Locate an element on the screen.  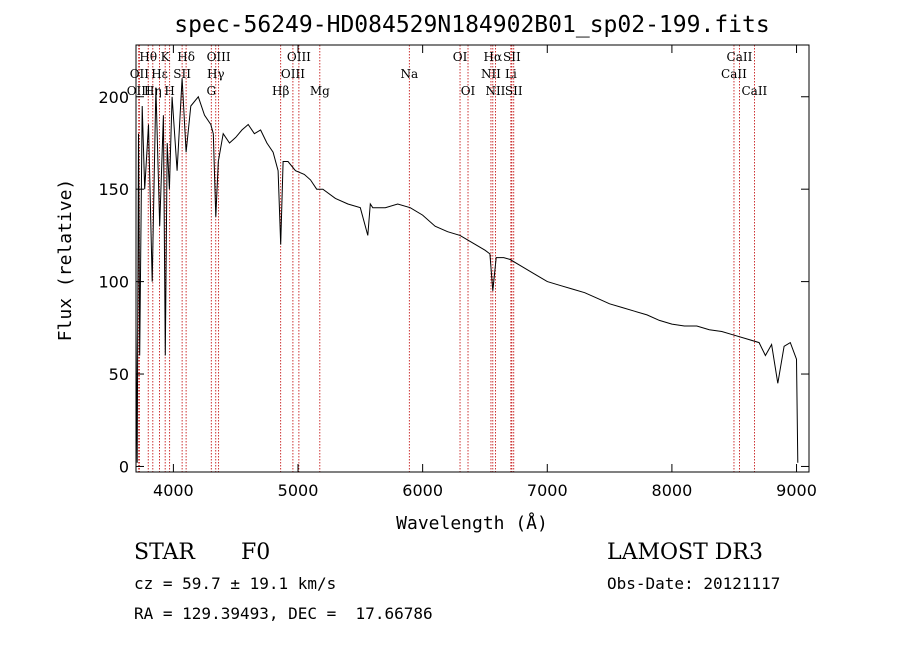
y-tick-label: 150 is located at coordinates (113, 189).